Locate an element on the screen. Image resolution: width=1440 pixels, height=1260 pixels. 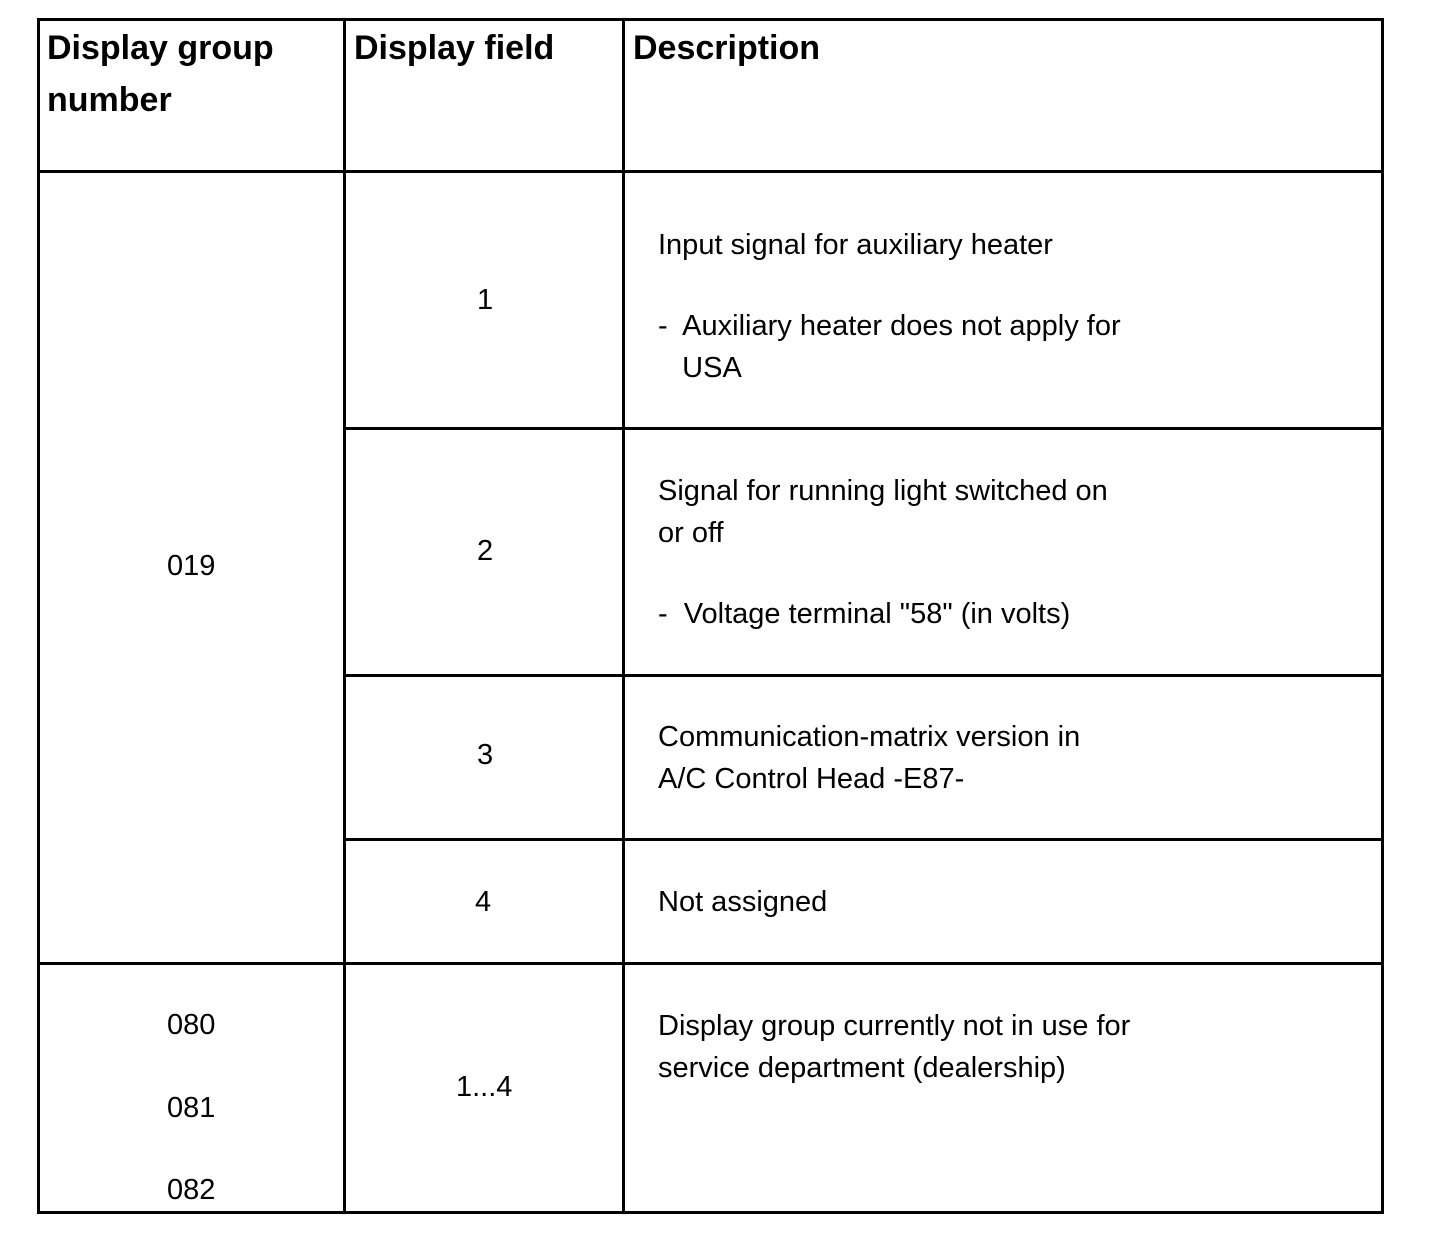
header-group: Display group number is located at coordinates (160, 74).